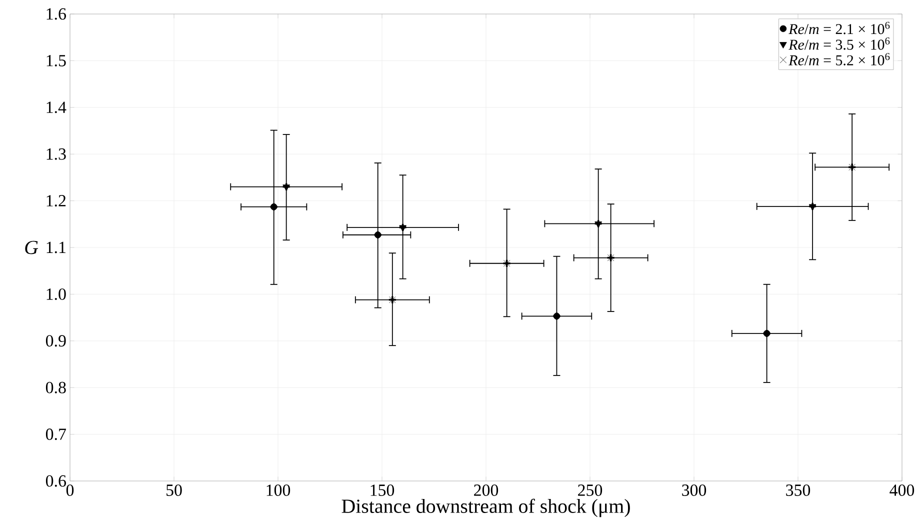  Describe the element at coordinates (56, 60) in the screenshot. I see `y-tick-label: 1.5` at that location.